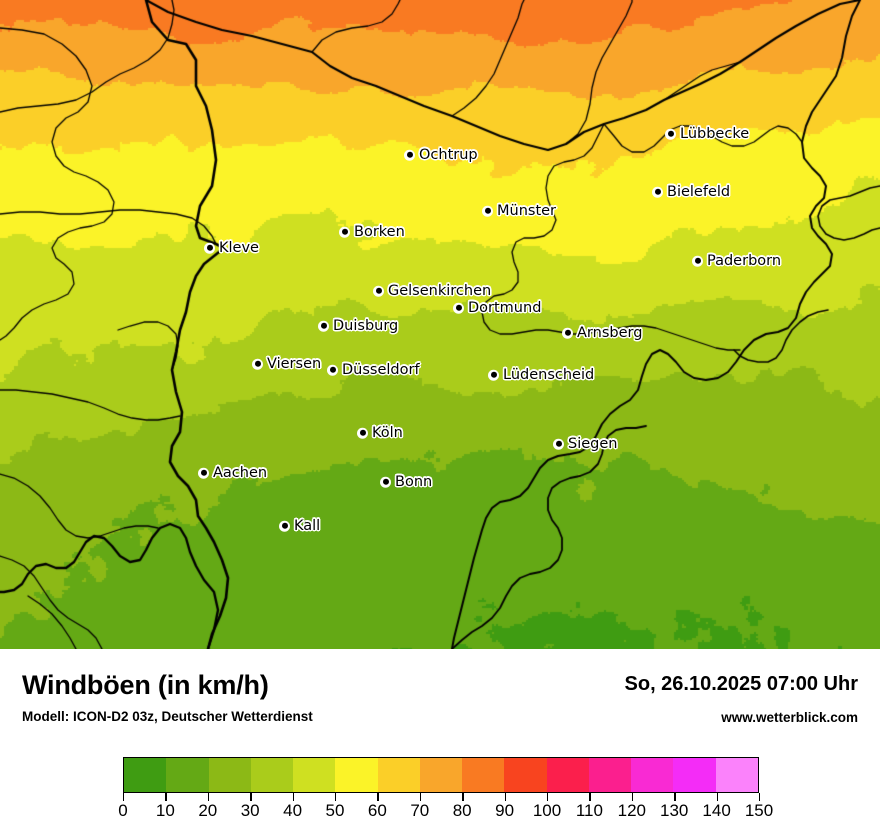 The height and width of the screenshot is (830, 880). Describe the element at coordinates (716, 810) in the screenshot. I see `legend-label-140: 140` at that location.